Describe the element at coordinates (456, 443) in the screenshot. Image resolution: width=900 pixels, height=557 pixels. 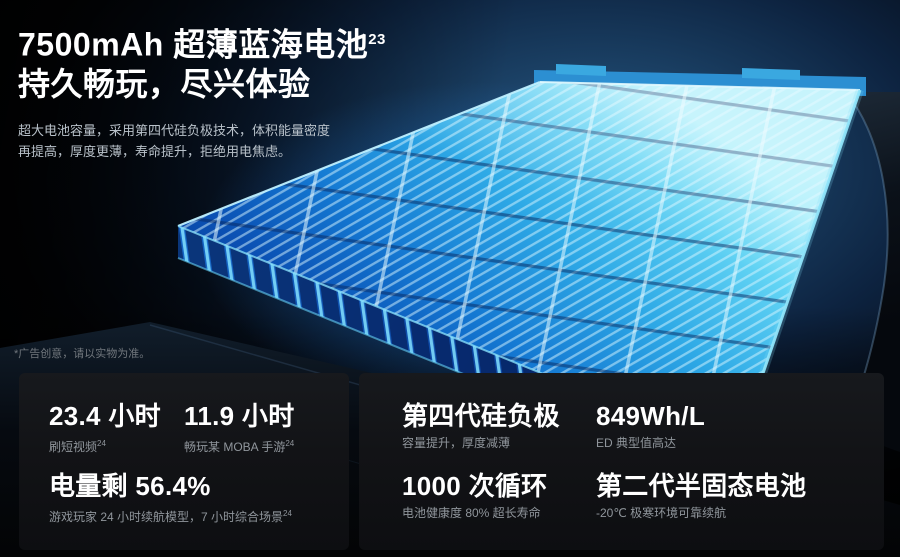
I see `stat-label: 容量提升，厚度减薄` at that location.